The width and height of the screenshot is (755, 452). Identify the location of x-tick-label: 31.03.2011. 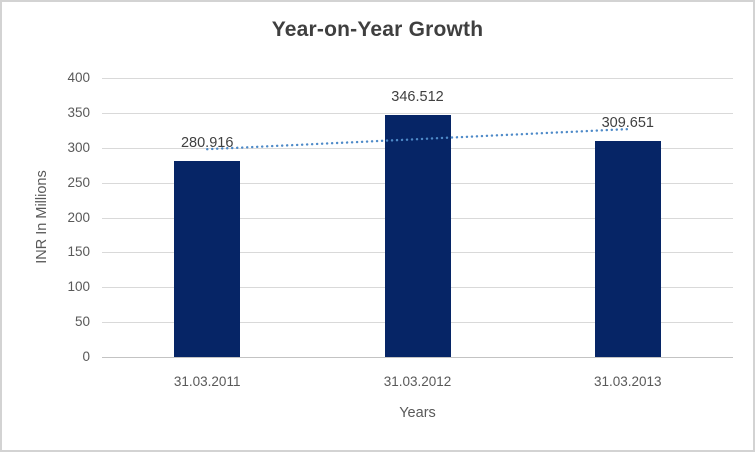
(207, 381).